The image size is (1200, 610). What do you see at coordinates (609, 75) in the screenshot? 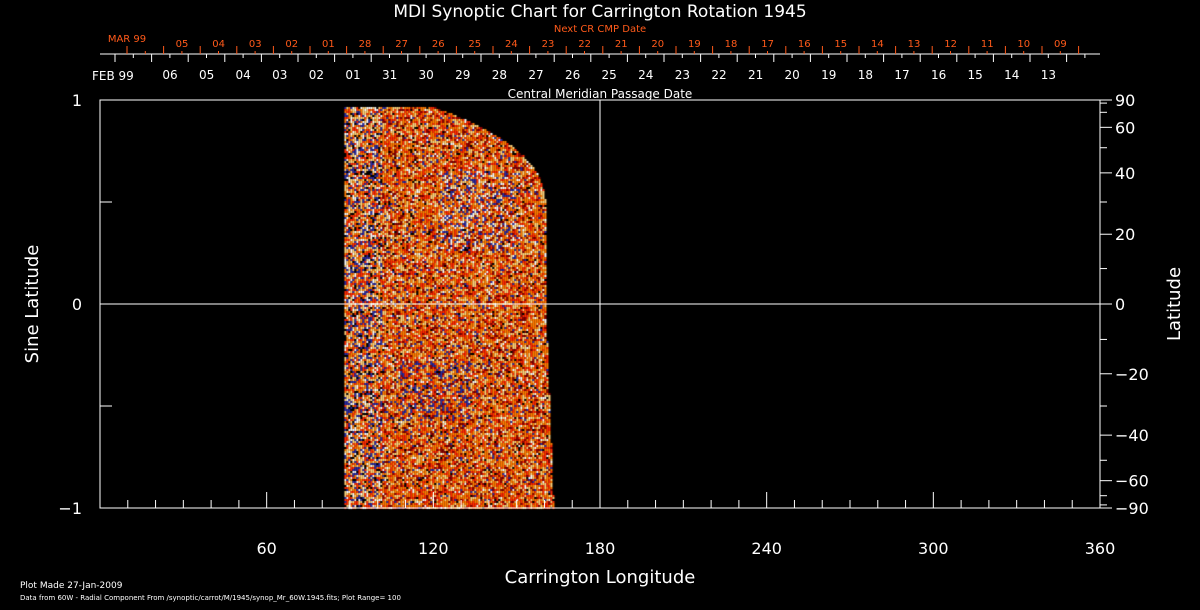
I see `cmp-date-label: 25` at bounding box center [609, 75].